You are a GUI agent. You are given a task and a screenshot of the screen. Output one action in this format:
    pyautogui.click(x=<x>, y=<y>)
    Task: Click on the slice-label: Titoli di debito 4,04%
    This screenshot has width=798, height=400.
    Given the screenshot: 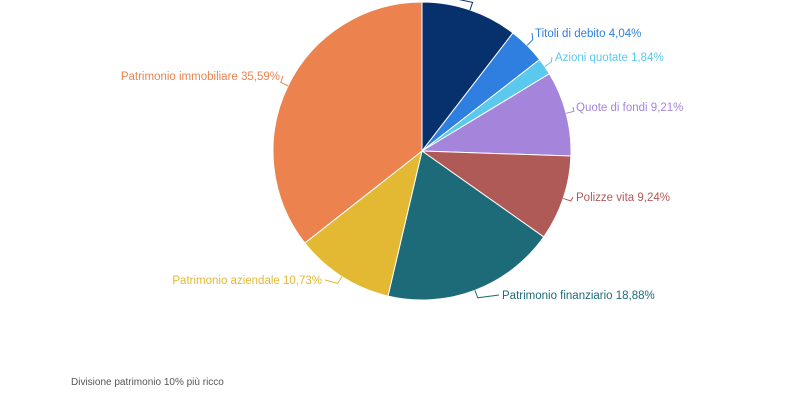 What is the action you would take?
    pyautogui.click(x=588, y=34)
    